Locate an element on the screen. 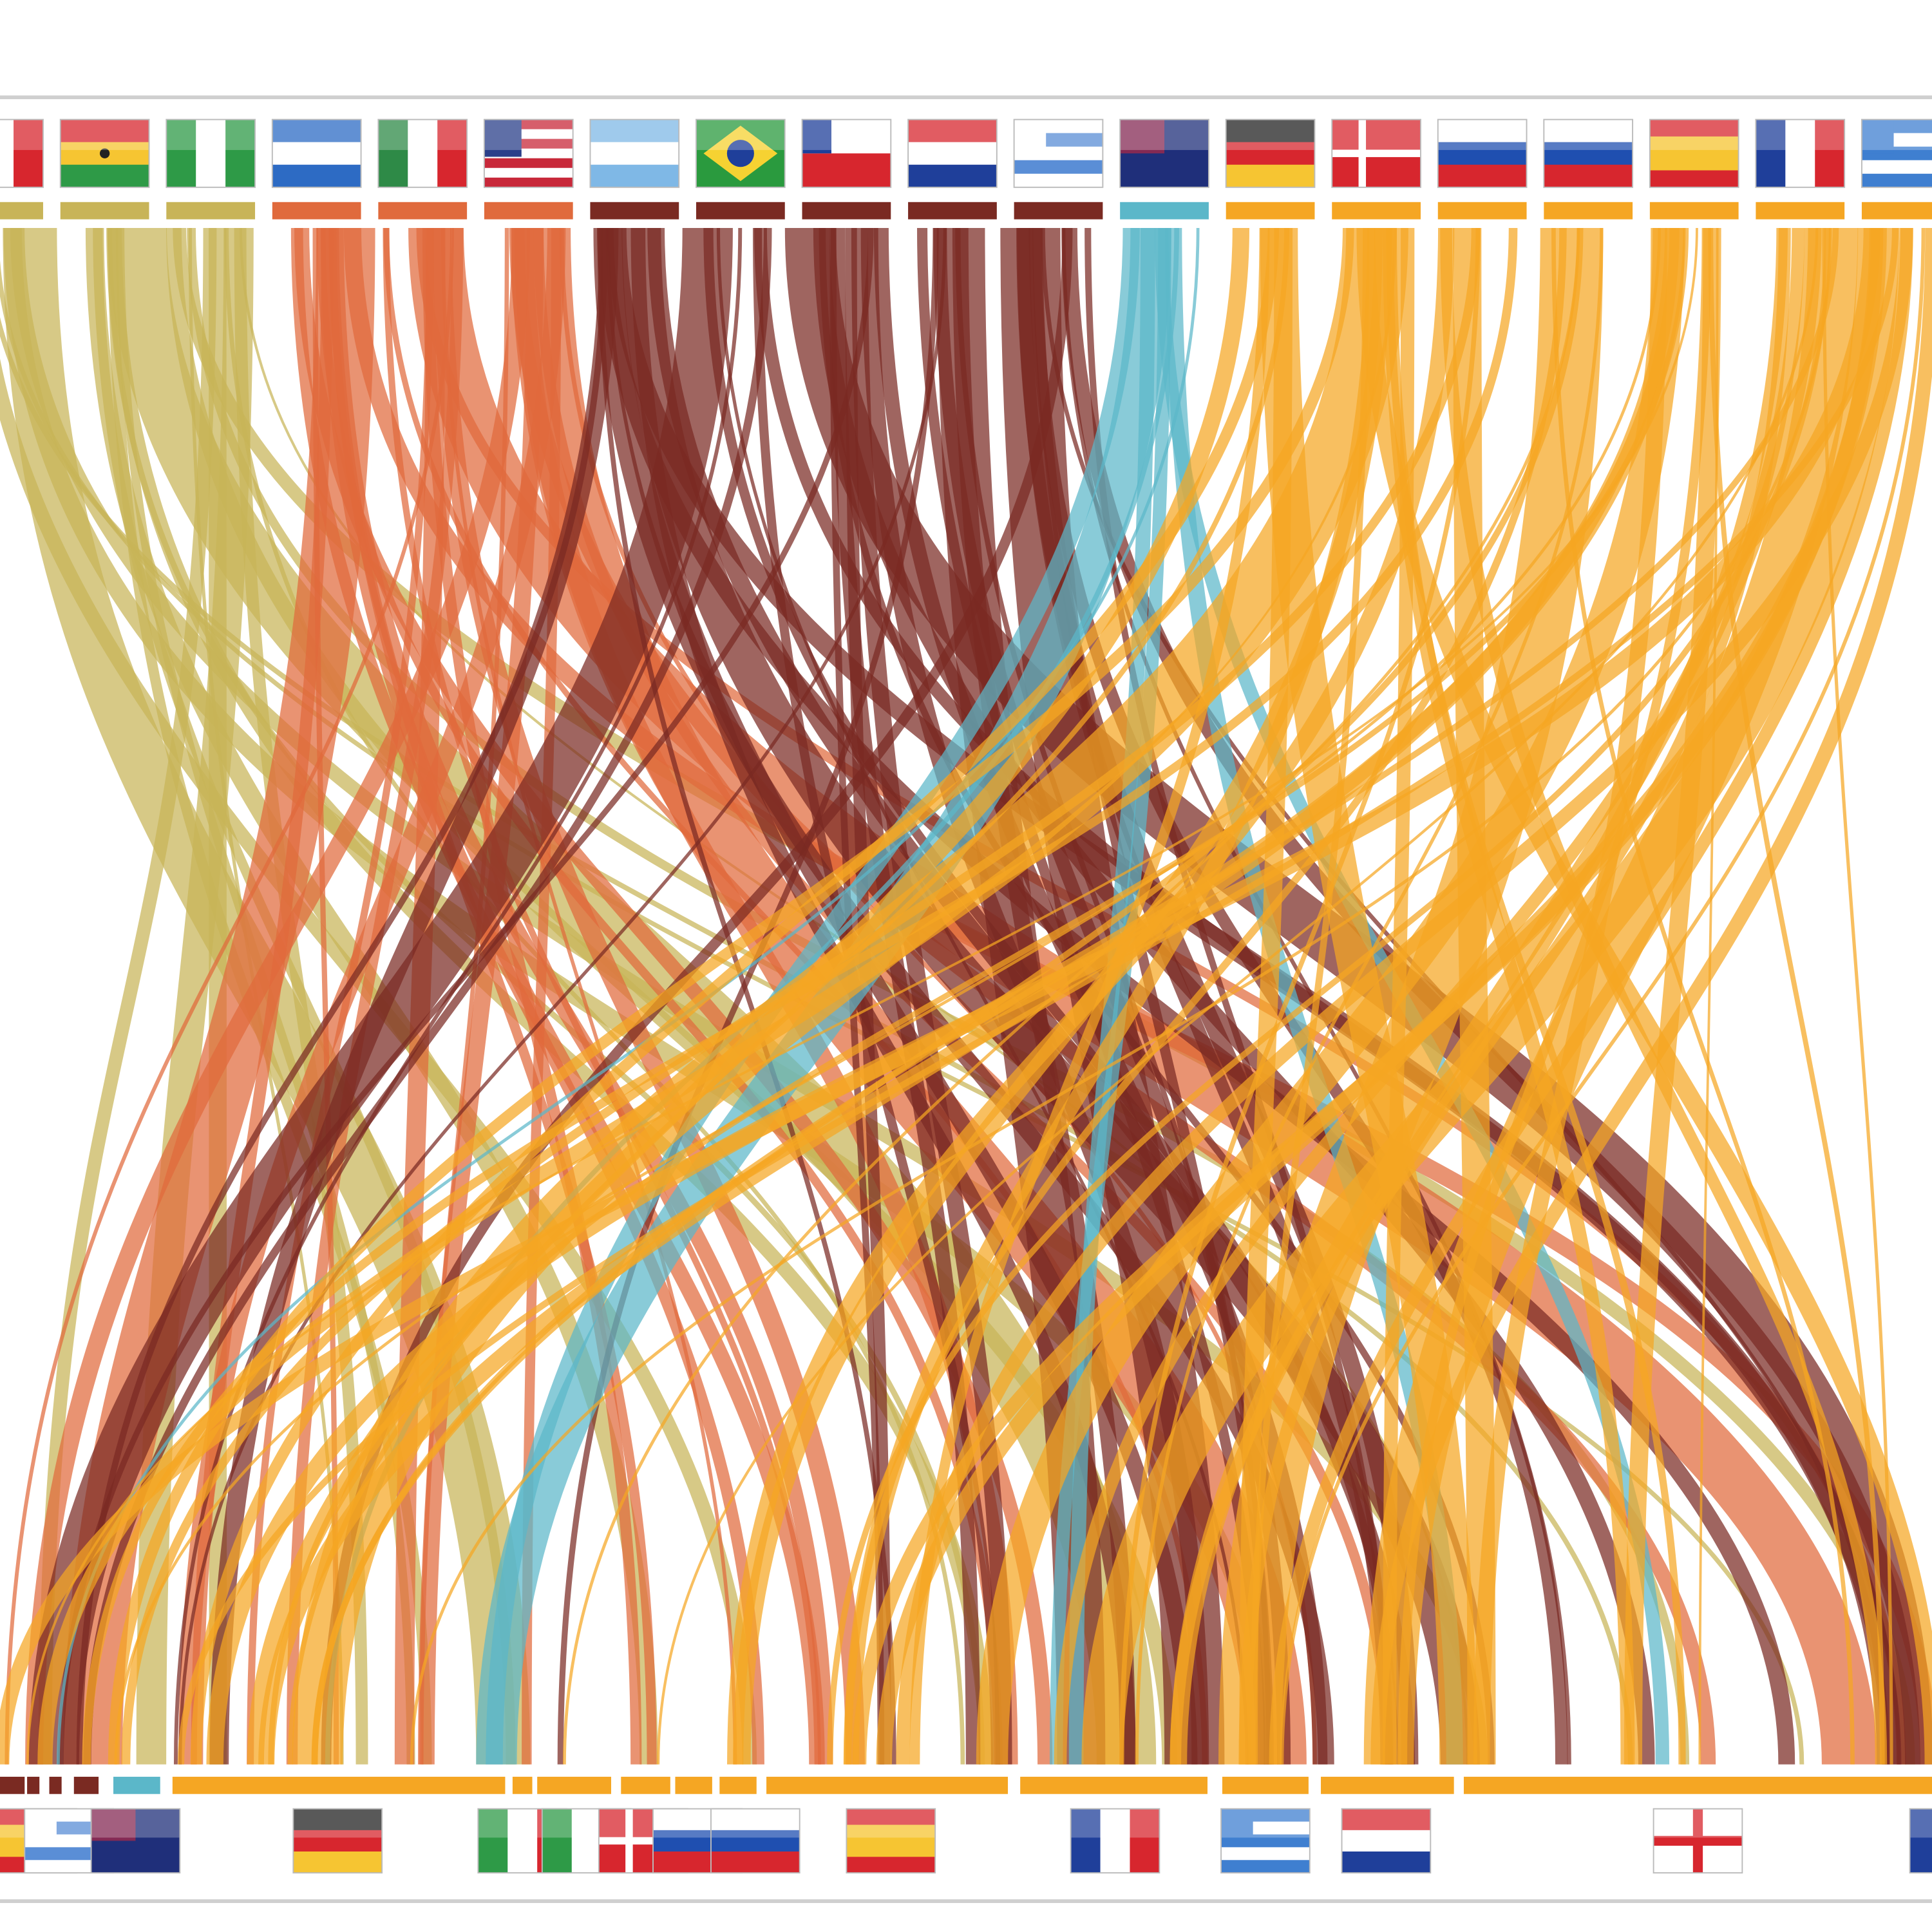 This screenshot has height=1932, width=1932. flag-gh is located at coordinates (104, 153).